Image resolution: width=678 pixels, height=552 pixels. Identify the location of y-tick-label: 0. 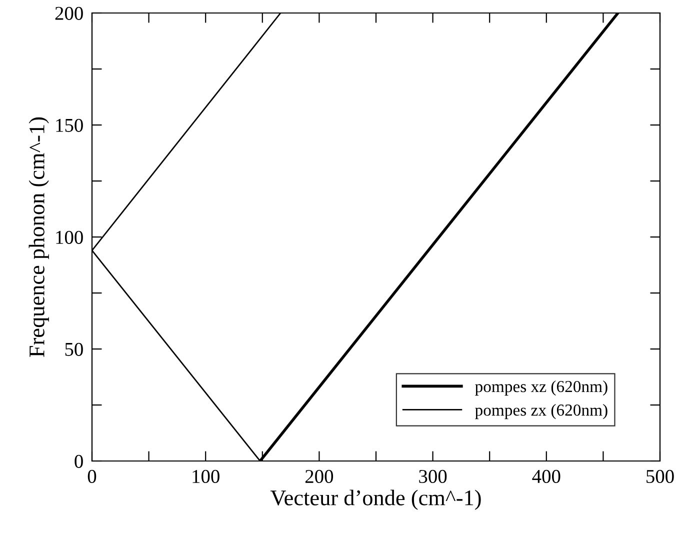
(78, 461).